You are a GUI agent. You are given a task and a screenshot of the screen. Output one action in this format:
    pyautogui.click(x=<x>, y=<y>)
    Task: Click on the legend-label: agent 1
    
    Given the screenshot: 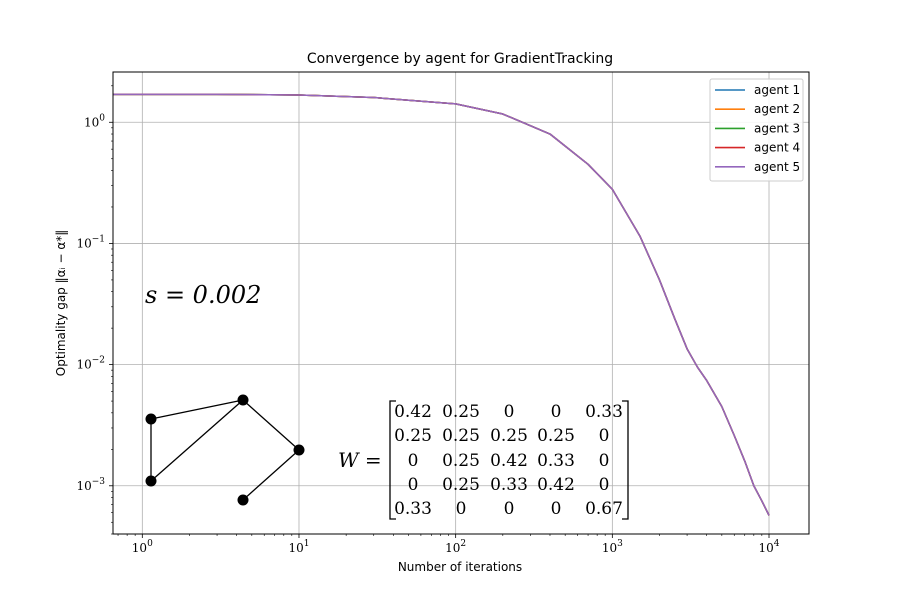 What is the action you would take?
    pyautogui.click(x=777, y=90)
    